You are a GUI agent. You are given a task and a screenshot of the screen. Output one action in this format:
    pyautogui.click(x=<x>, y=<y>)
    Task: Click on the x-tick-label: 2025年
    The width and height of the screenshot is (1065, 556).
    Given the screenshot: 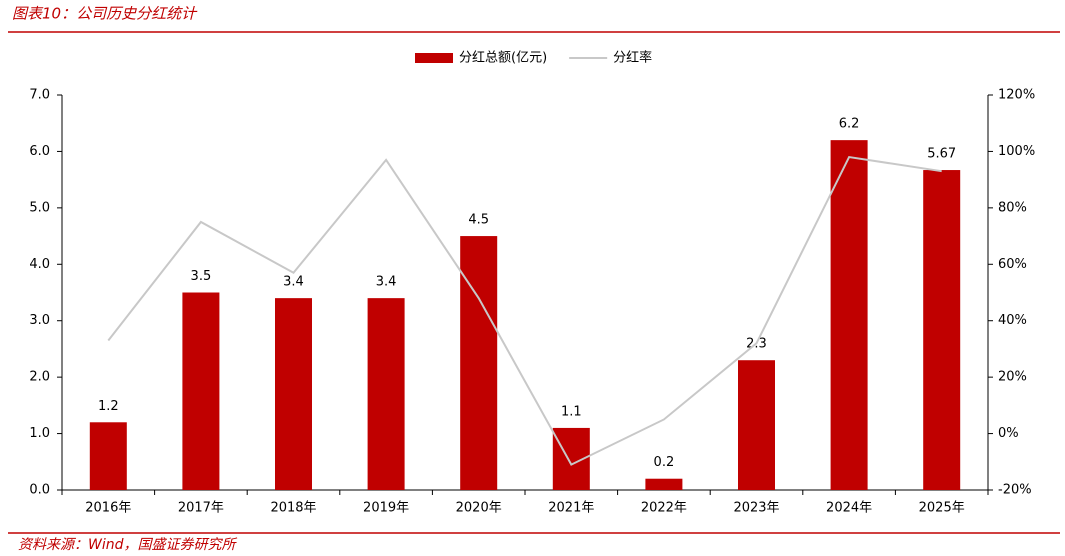 What is the action you would take?
    pyautogui.click(x=942, y=508)
    